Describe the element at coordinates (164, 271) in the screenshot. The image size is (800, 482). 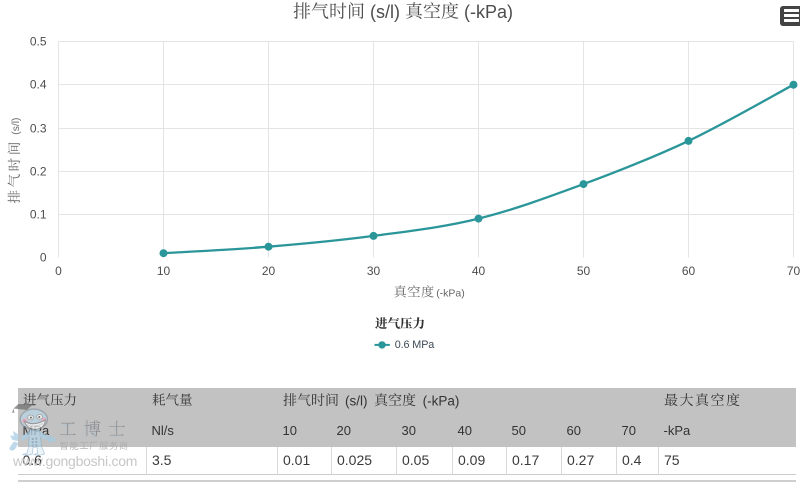
I see `svg-text: 10` at that location.